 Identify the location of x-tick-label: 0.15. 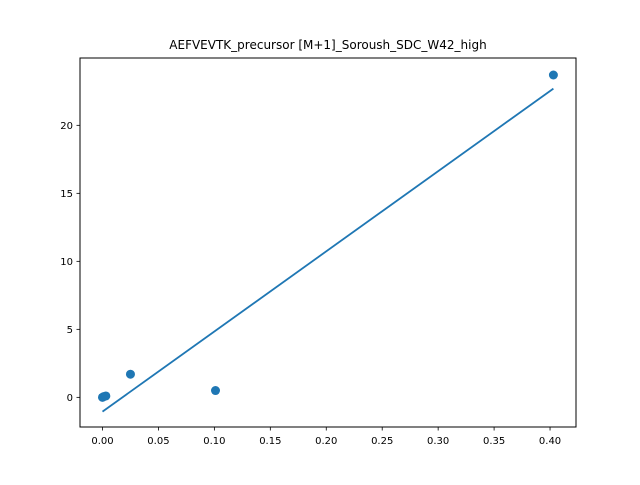
(270, 441).